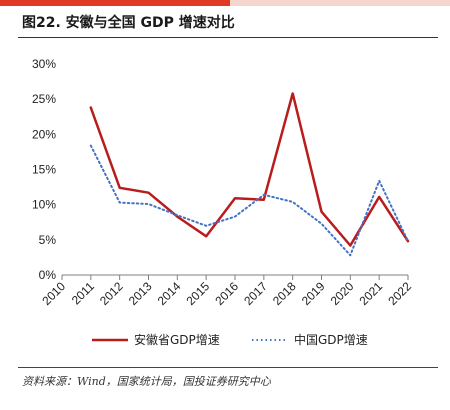 This screenshot has height=410, width=450. I want to click on y-tick-label: 15%, so click(44, 170).